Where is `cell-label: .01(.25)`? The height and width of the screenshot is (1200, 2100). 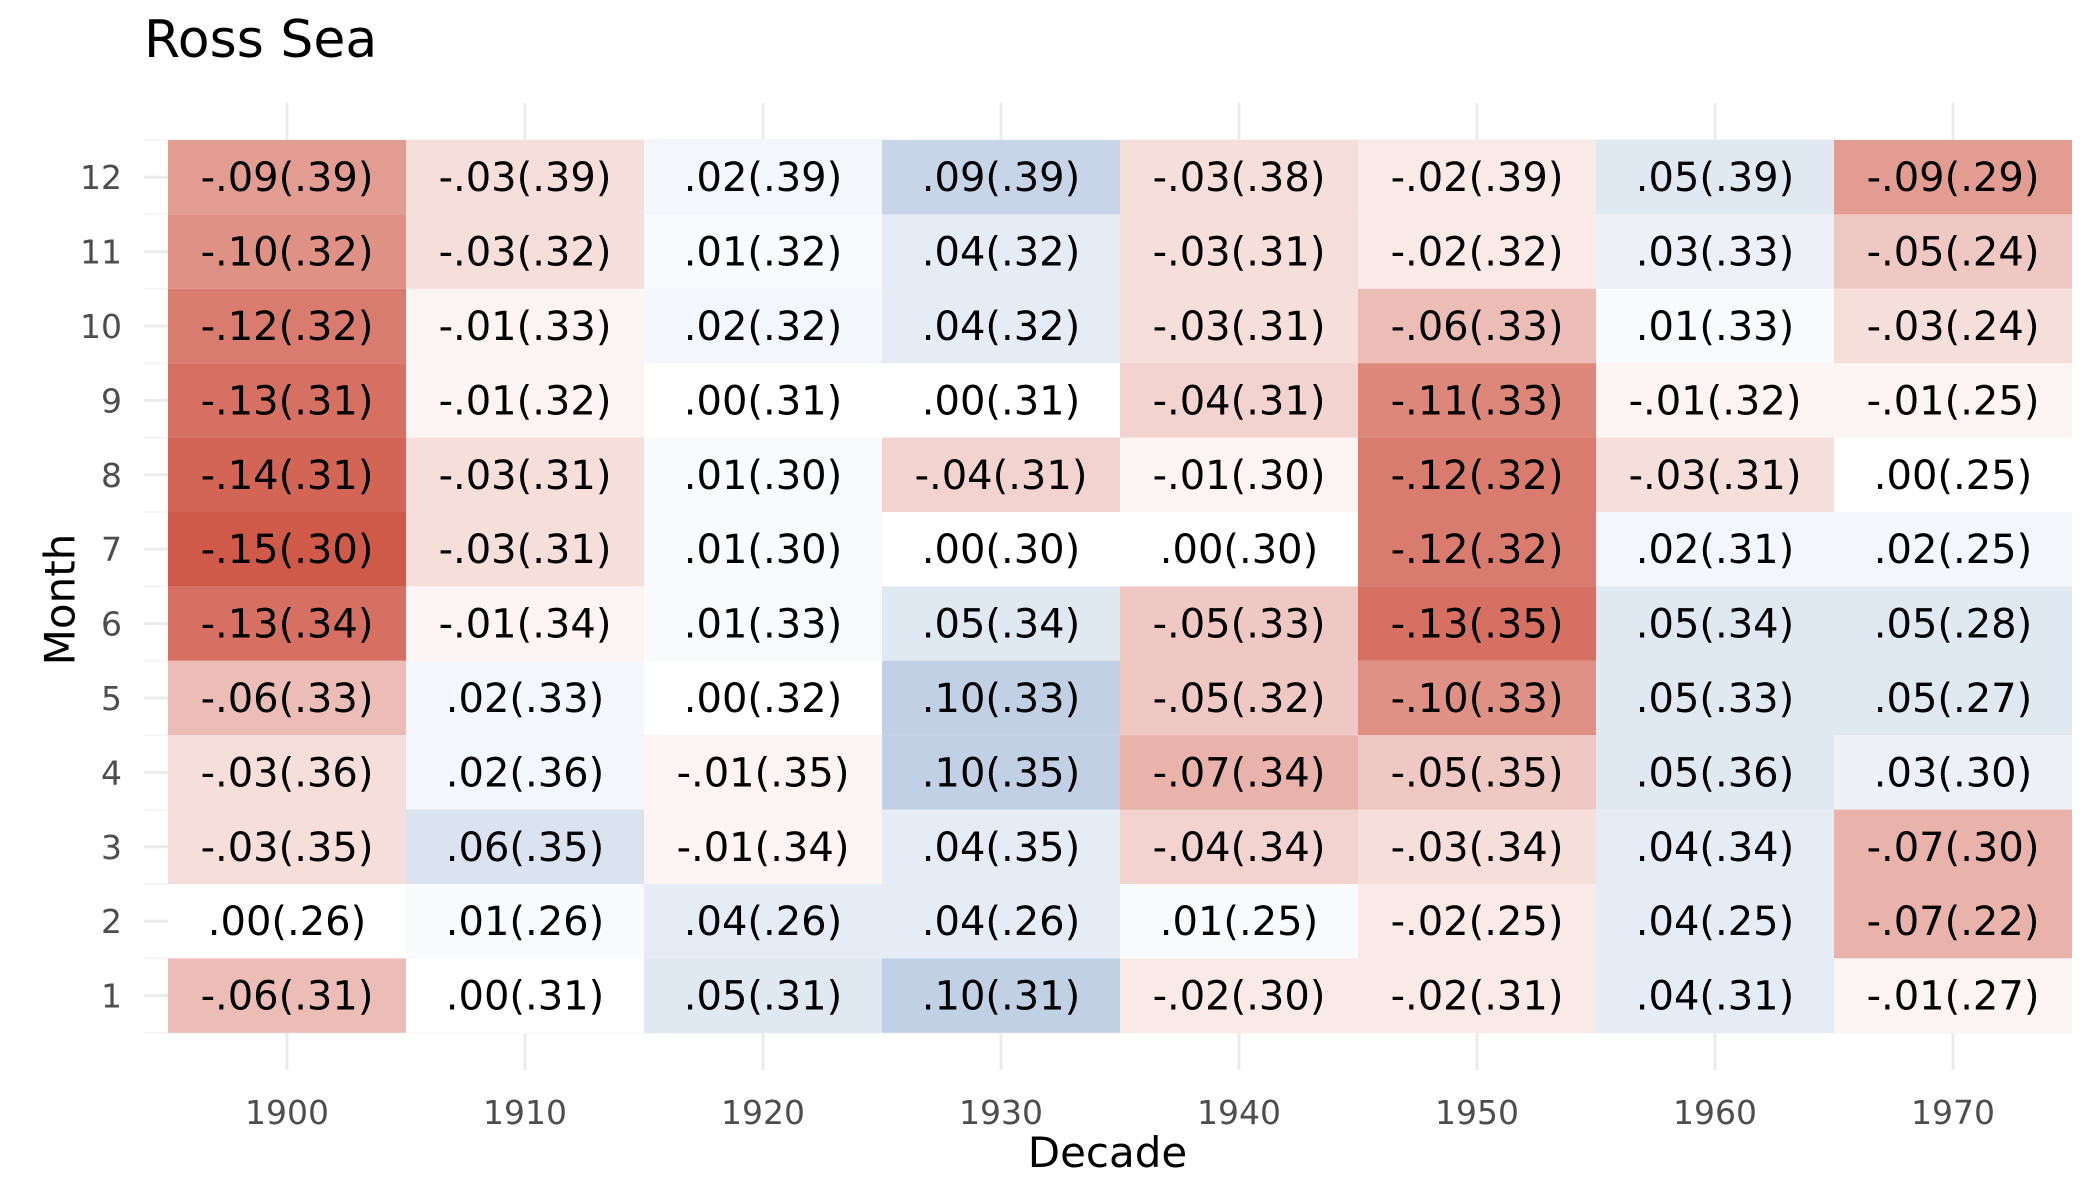 cell-label: .01(.25) is located at coordinates (1239, 922).